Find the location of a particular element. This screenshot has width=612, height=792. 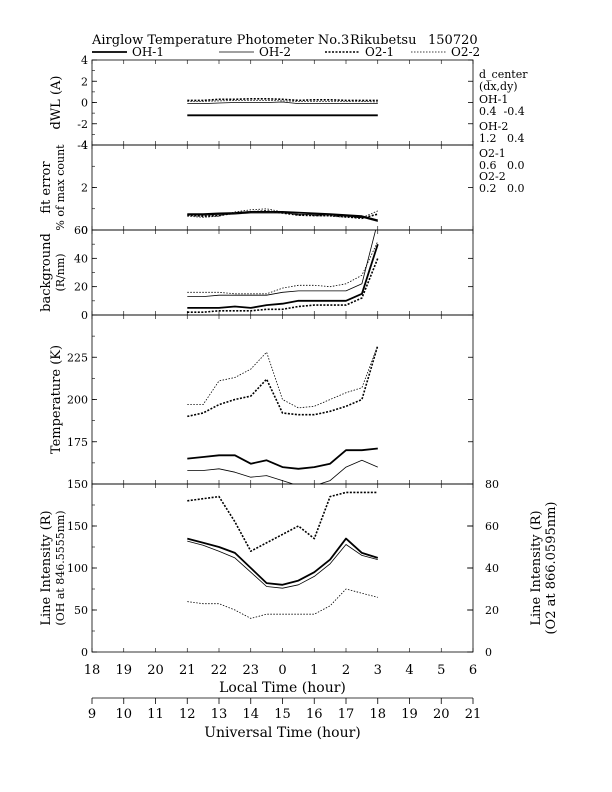

y-tick-label: -4 is located at coordinates (82, 145).